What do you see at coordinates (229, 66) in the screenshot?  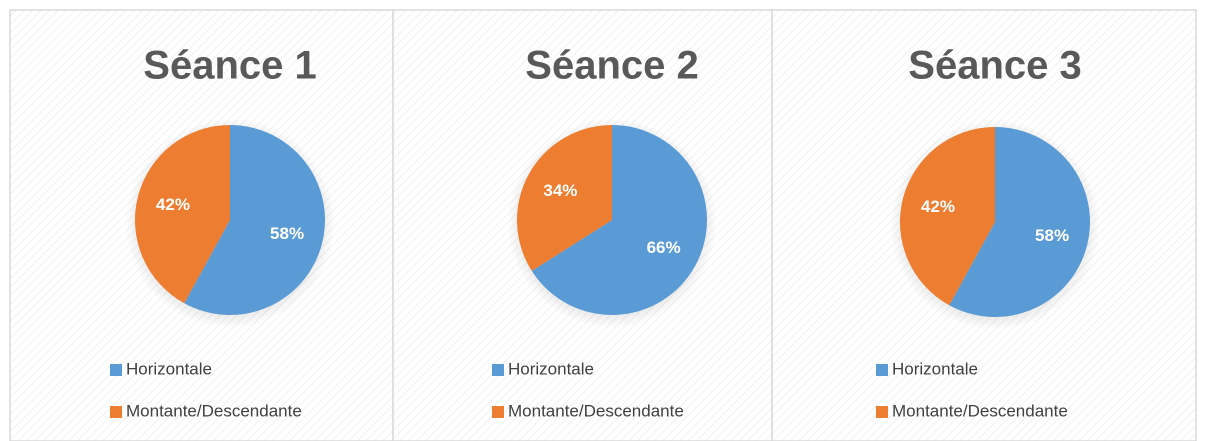 I see `chart-title: Séance 1` at bounding box center [229, 66].